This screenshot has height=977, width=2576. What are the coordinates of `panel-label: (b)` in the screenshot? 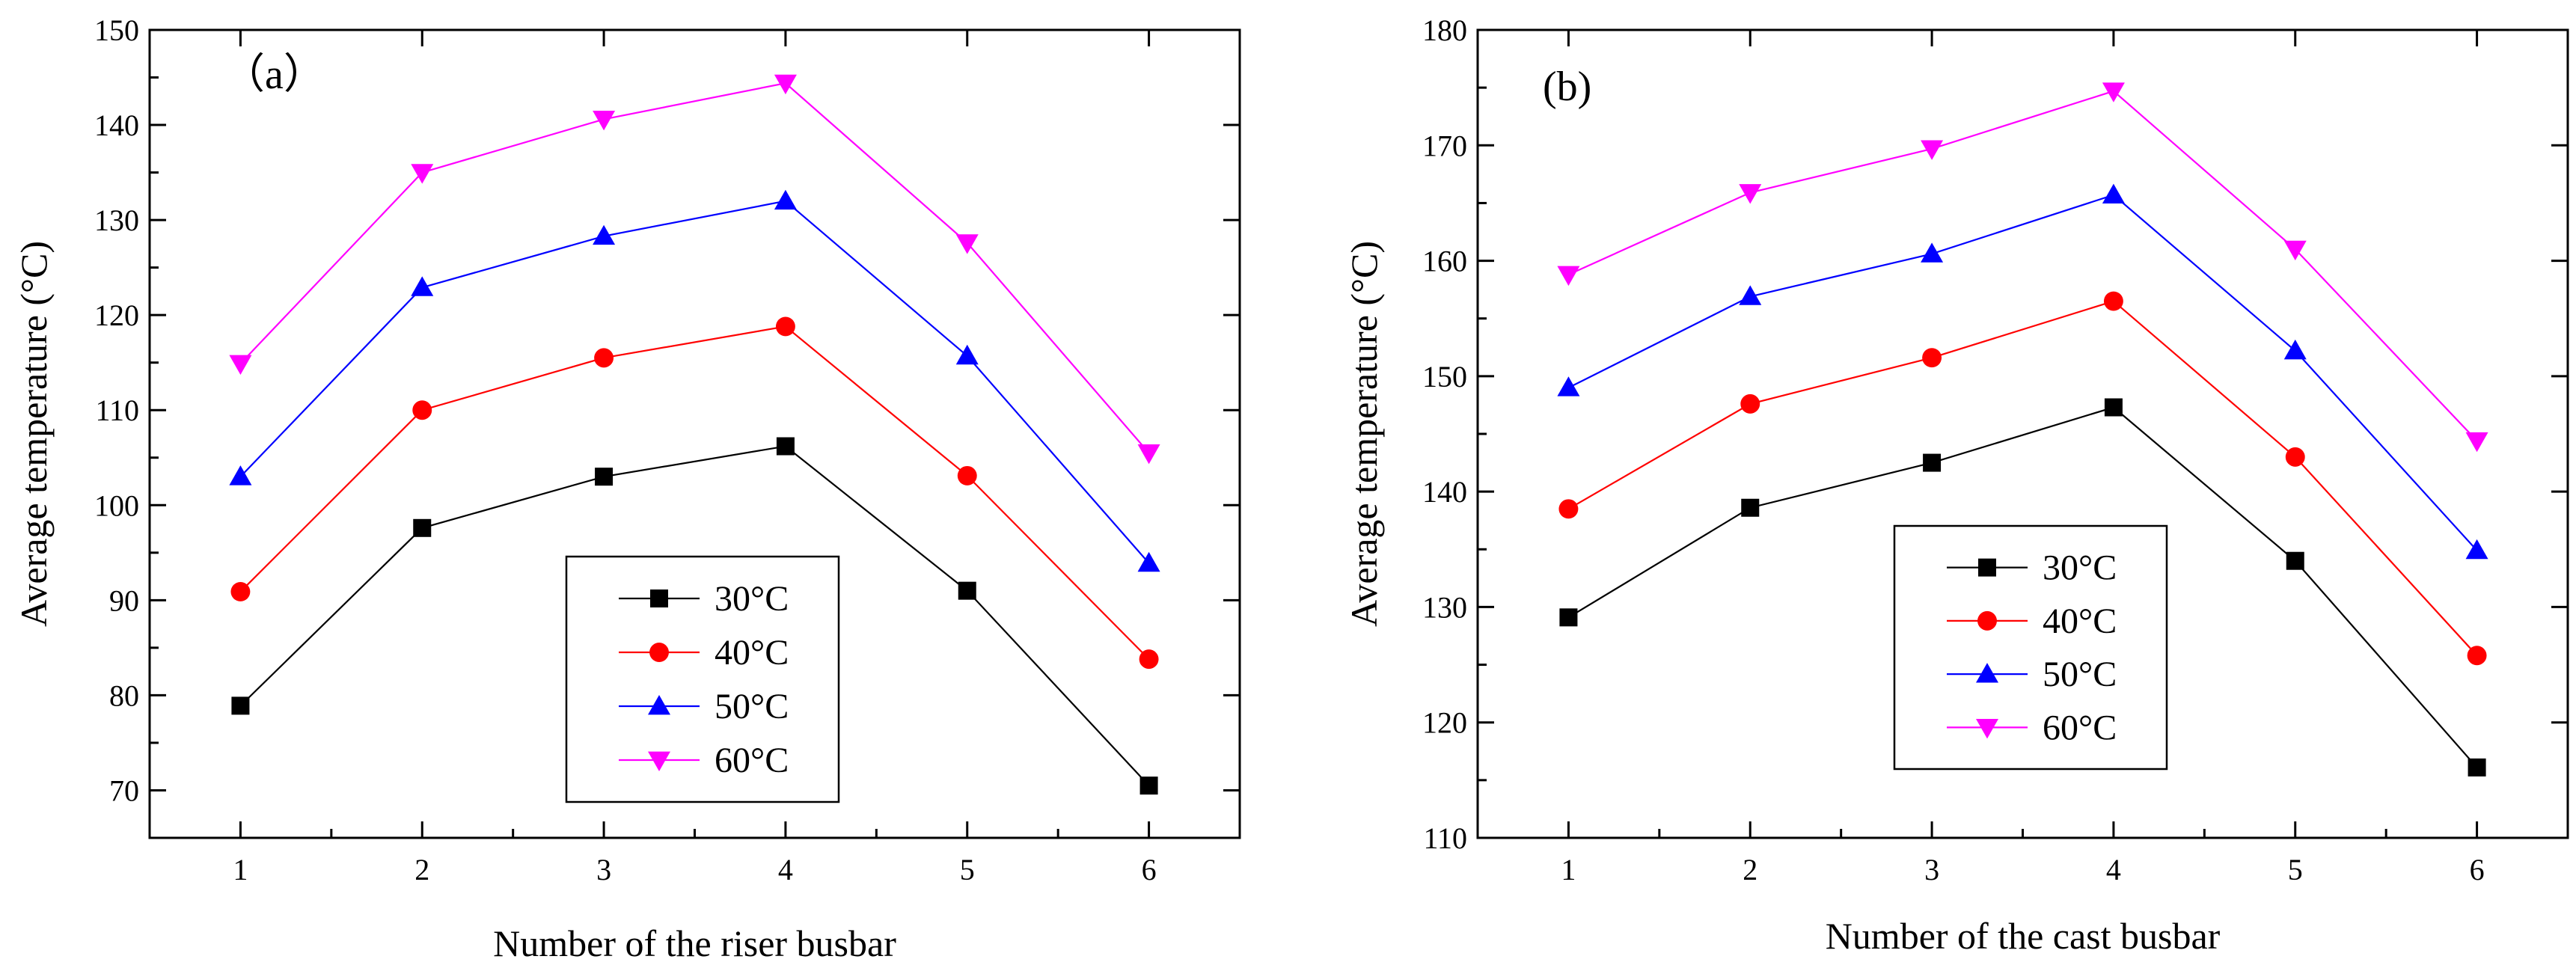 It's located at (1567, 87).